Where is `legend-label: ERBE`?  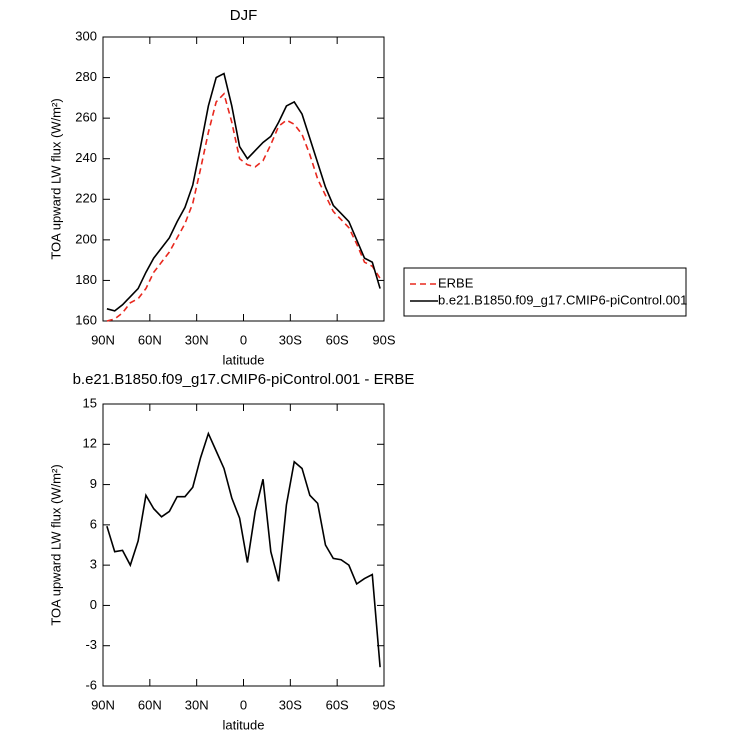 legend-label: ERBE is located at coordinates (456, 282).